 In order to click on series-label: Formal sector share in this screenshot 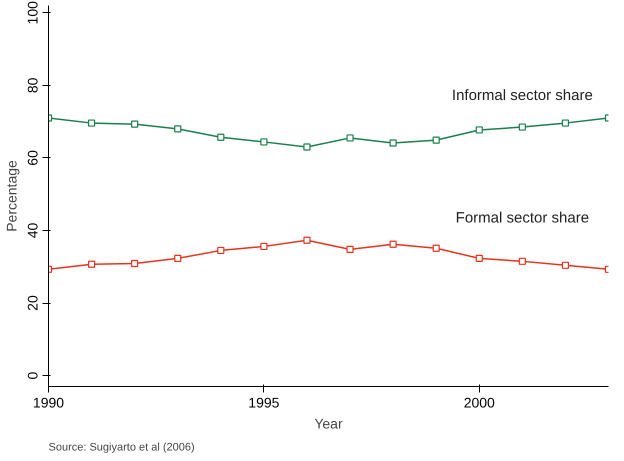, I will do `click(523, 217)`.